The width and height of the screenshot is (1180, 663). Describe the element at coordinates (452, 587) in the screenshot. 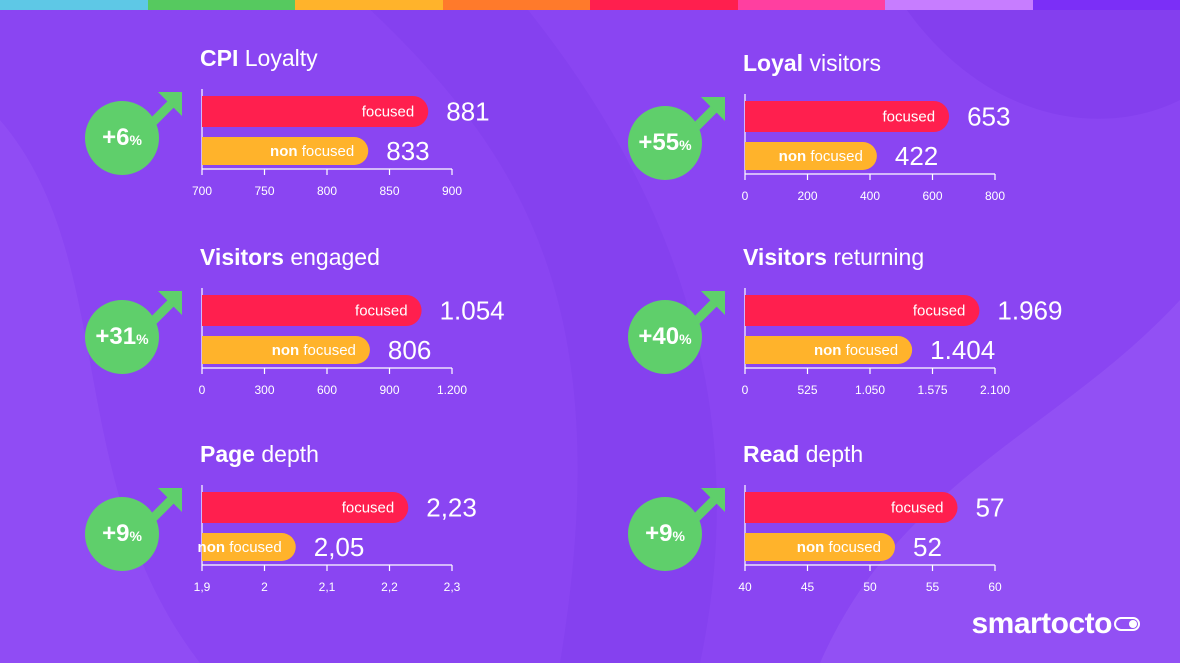

I see `x-tick-label: 2,3` at that location.